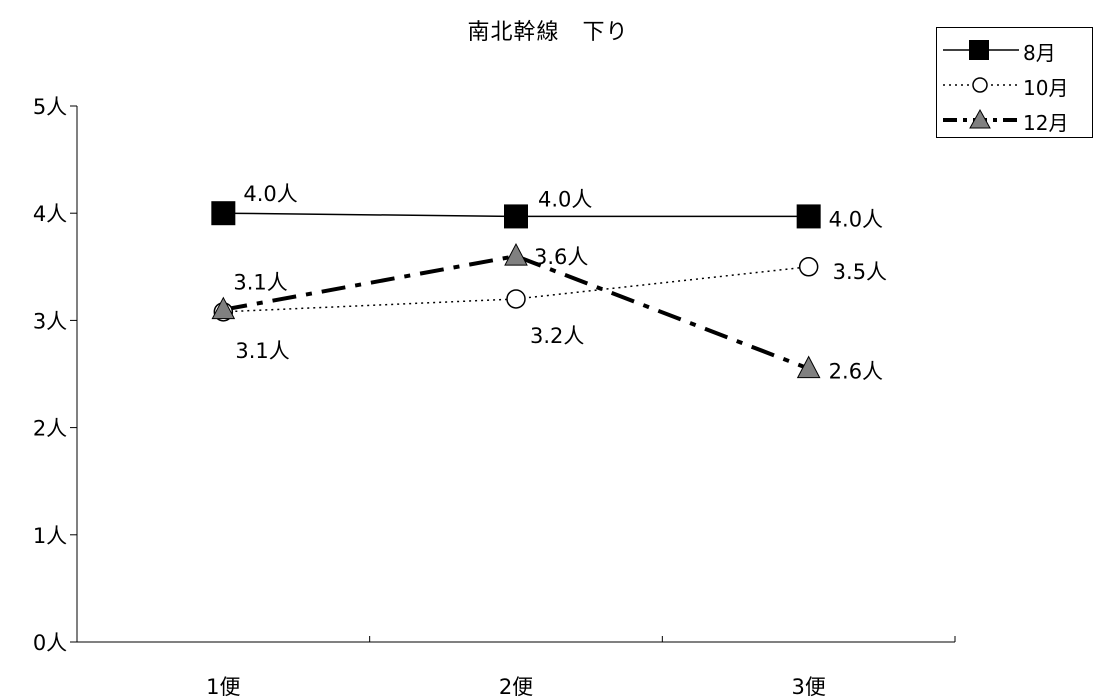 This screenshot has height=699, width=1096. I want to click on x-tick-label: 1便, so click(223, 687).